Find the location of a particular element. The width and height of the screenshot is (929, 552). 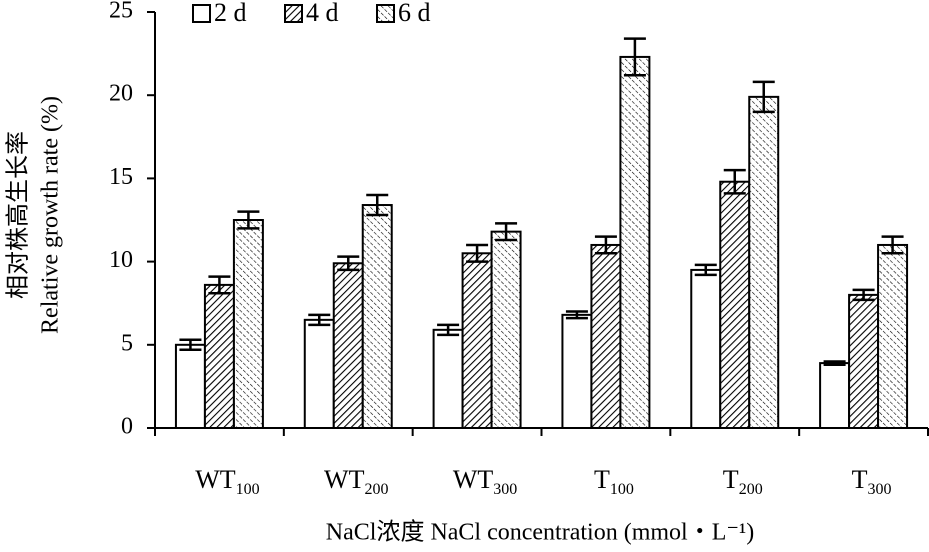

y-tick-label: 10 is located at coordinates (121, 260).